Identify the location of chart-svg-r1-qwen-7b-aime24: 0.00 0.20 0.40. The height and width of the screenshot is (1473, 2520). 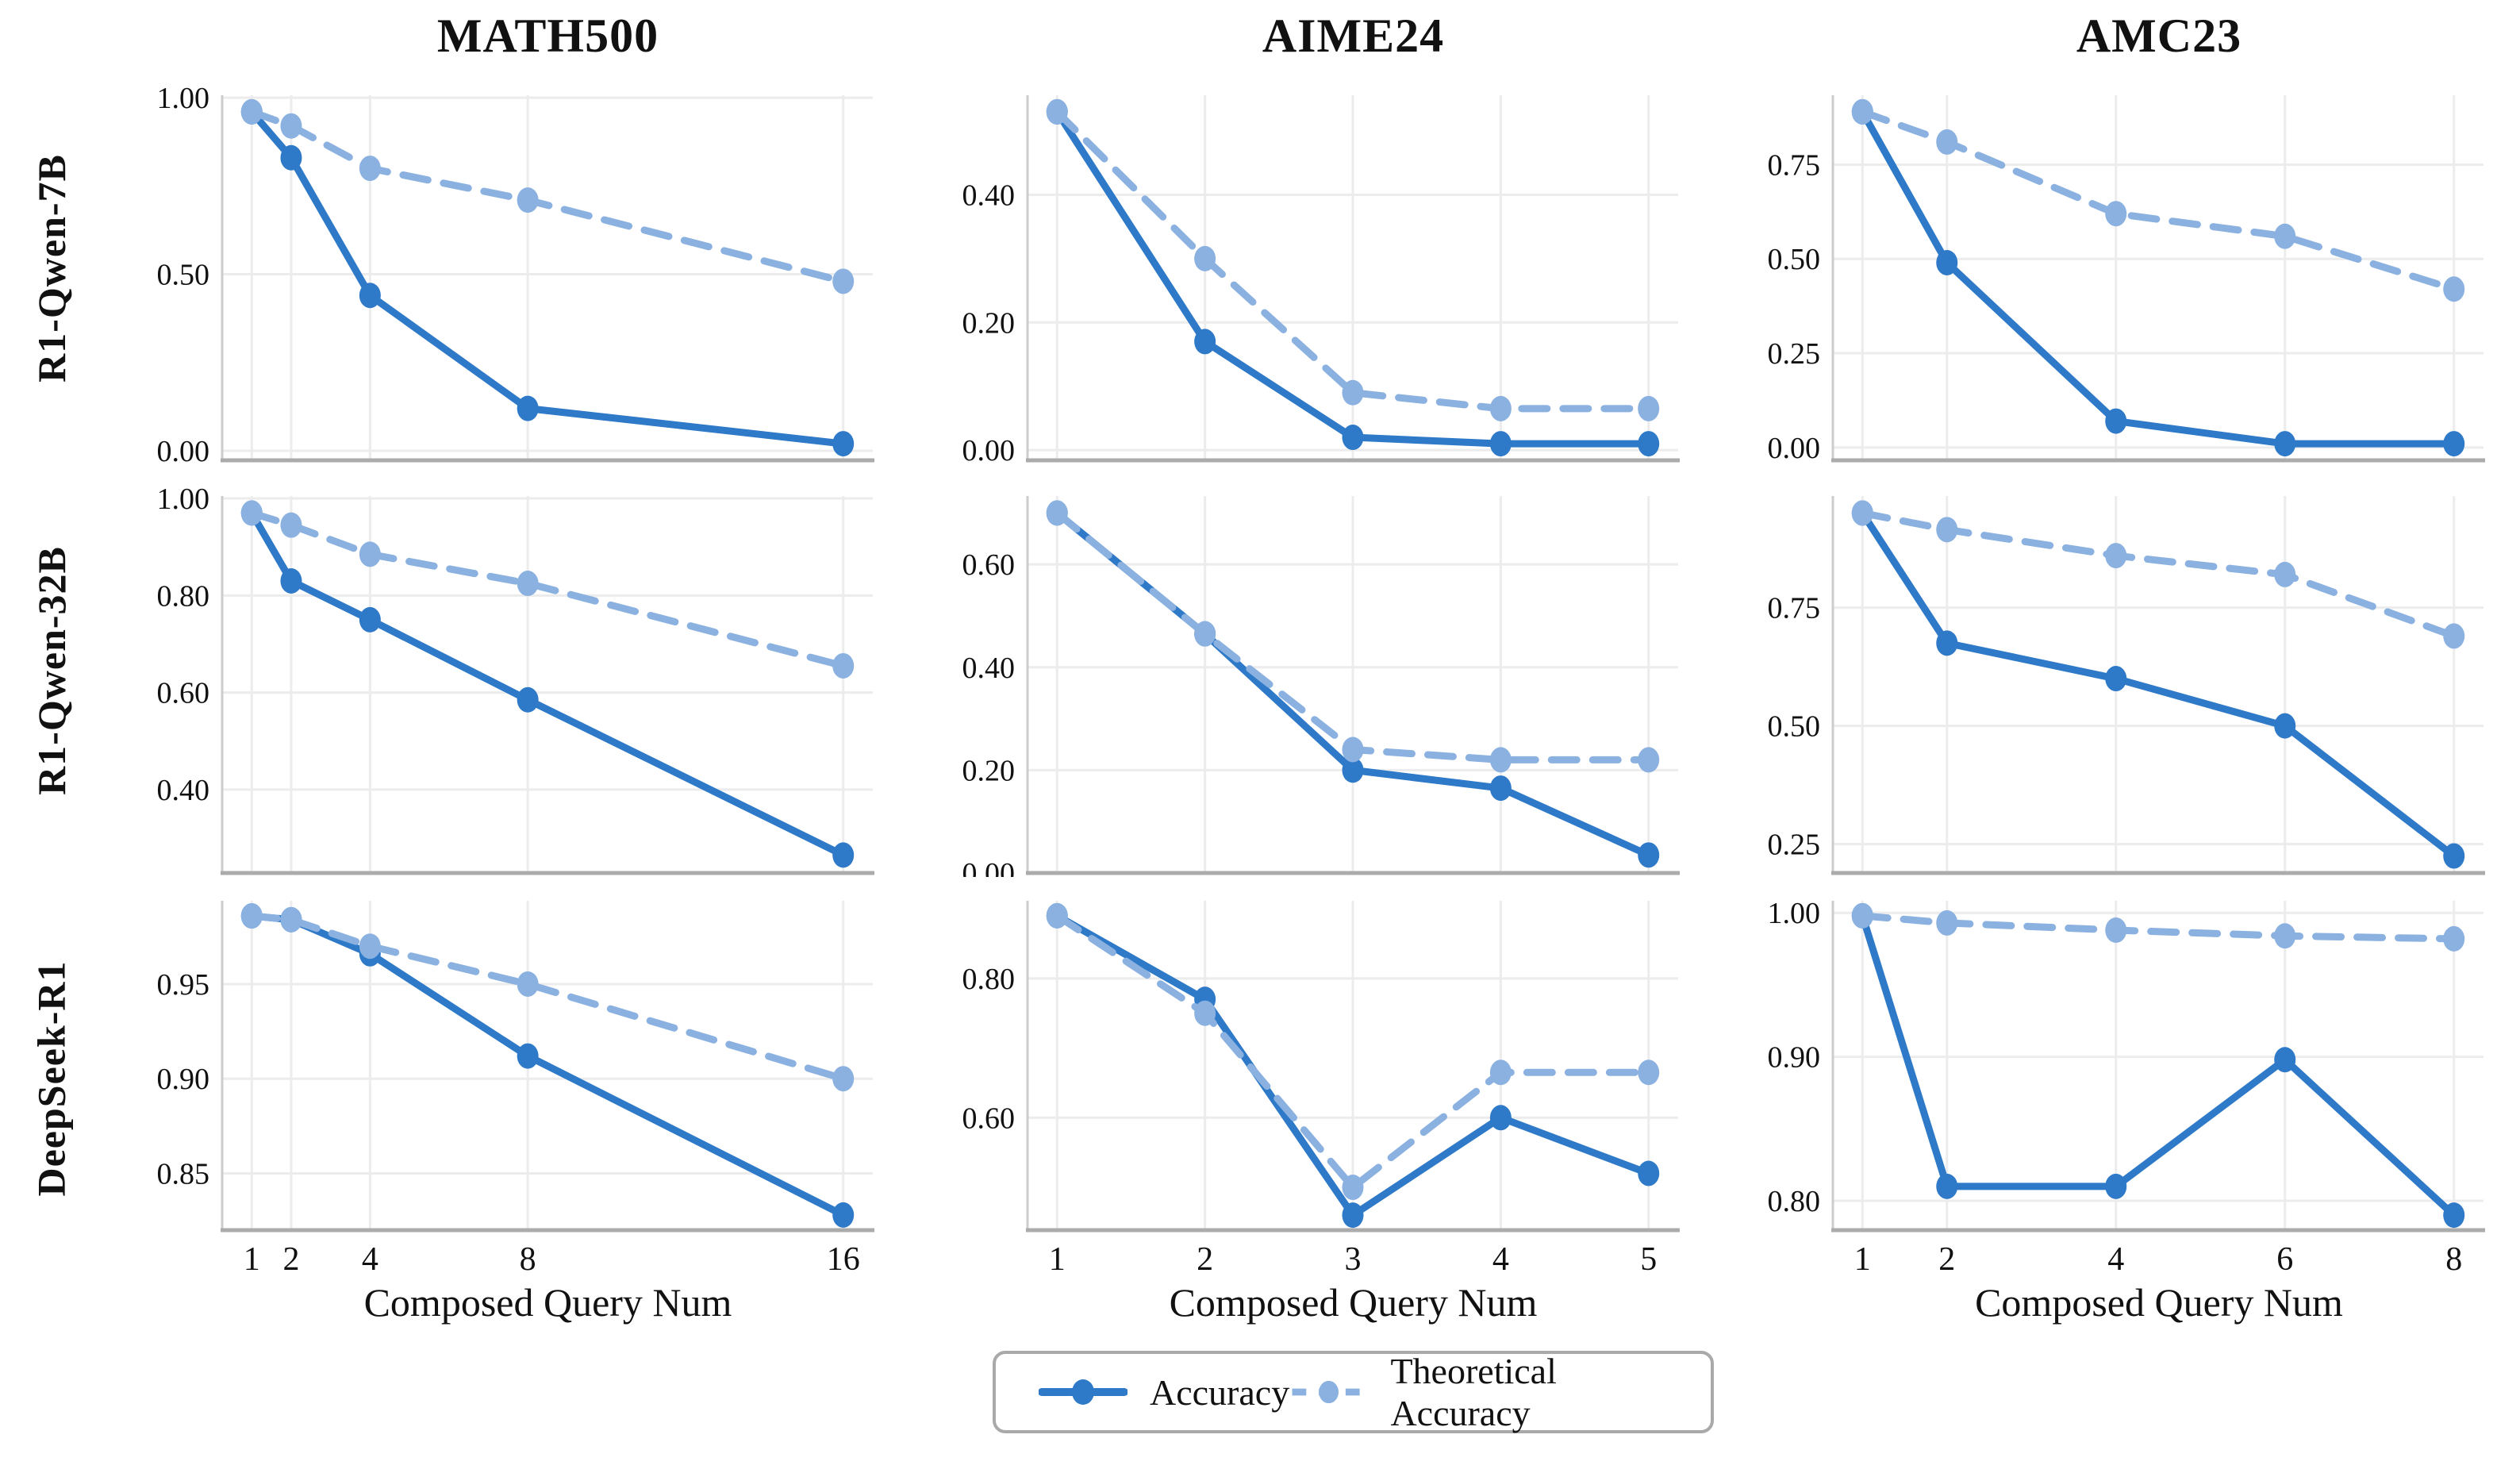
(1321, 279).